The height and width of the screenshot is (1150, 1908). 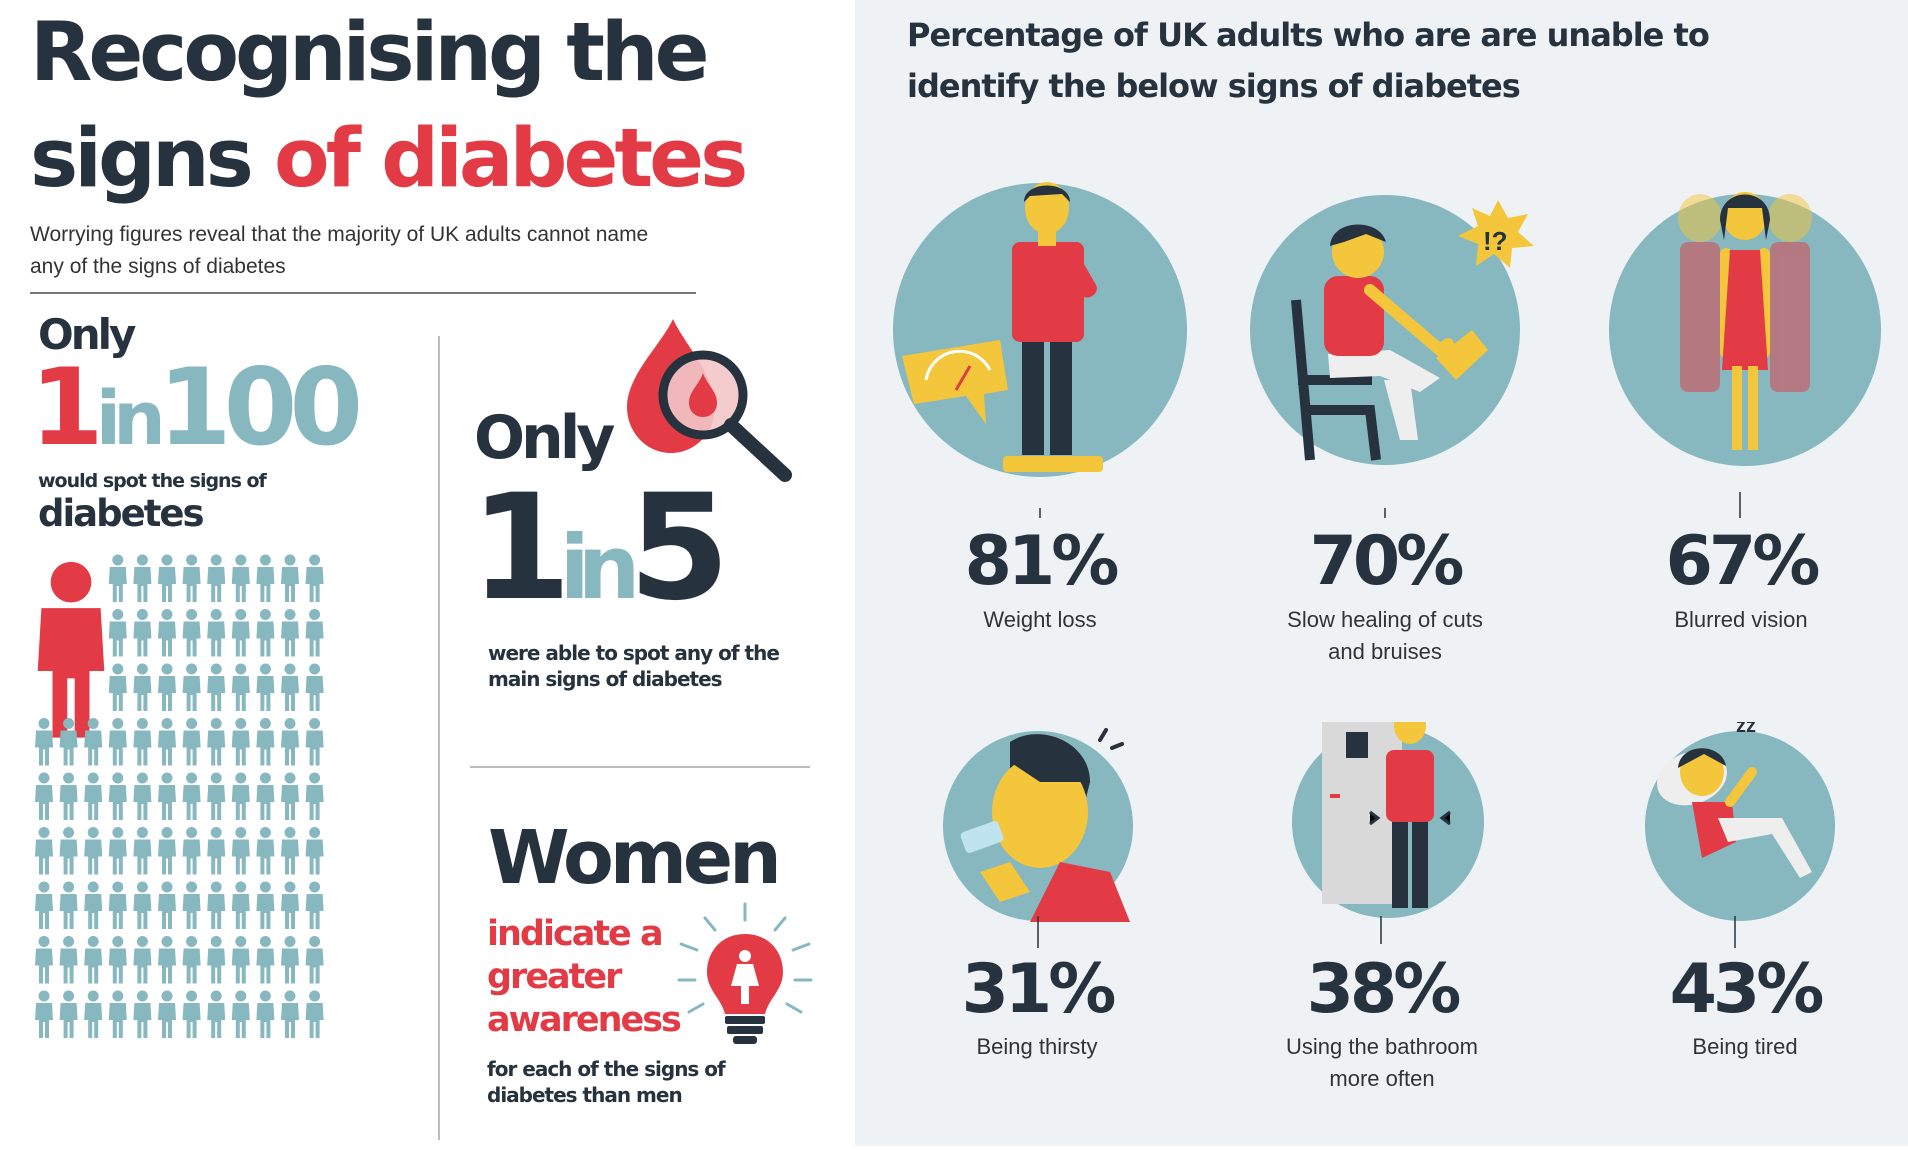 I want to click on bathroom-icon, so click(x=1388, y=820).